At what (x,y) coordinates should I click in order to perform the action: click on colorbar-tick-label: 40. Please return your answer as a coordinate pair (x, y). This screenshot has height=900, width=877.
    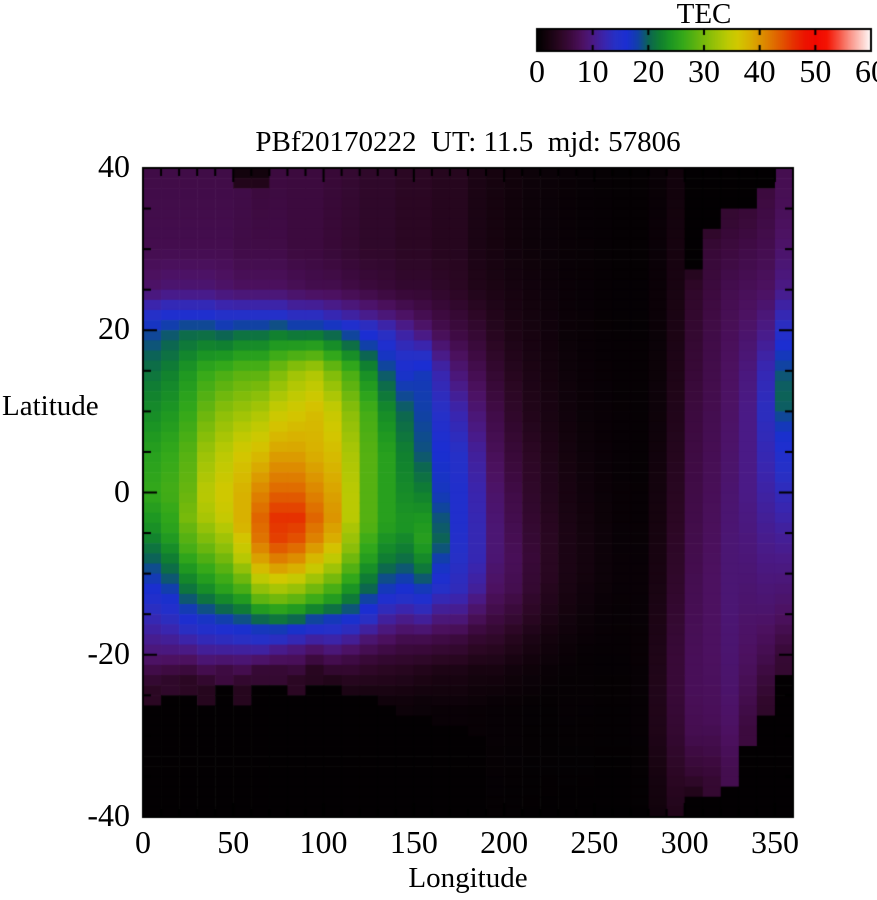
    Looking at the image, I should click on (759, 71).